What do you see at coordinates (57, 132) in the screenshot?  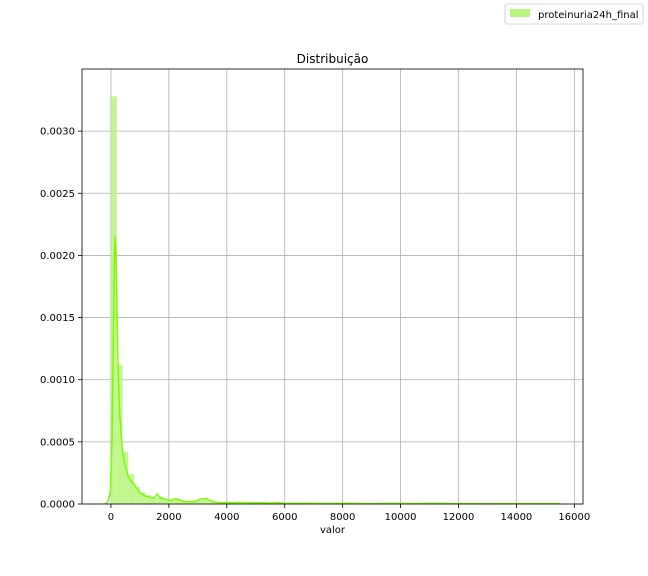 I see `y-tick-label: 0.0030` at bounding box center [57, 132].